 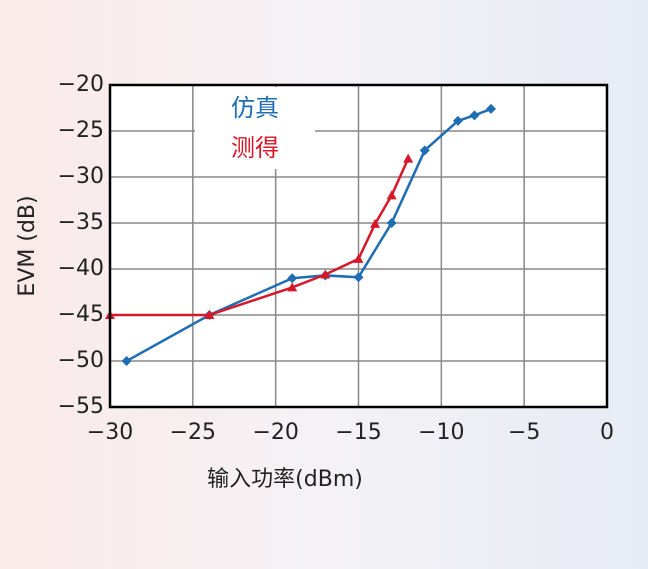 What do you see at coordinates (81, 222) in the screenshot?
I see `y-tick-label: −35` at bounding box center [81, 222].